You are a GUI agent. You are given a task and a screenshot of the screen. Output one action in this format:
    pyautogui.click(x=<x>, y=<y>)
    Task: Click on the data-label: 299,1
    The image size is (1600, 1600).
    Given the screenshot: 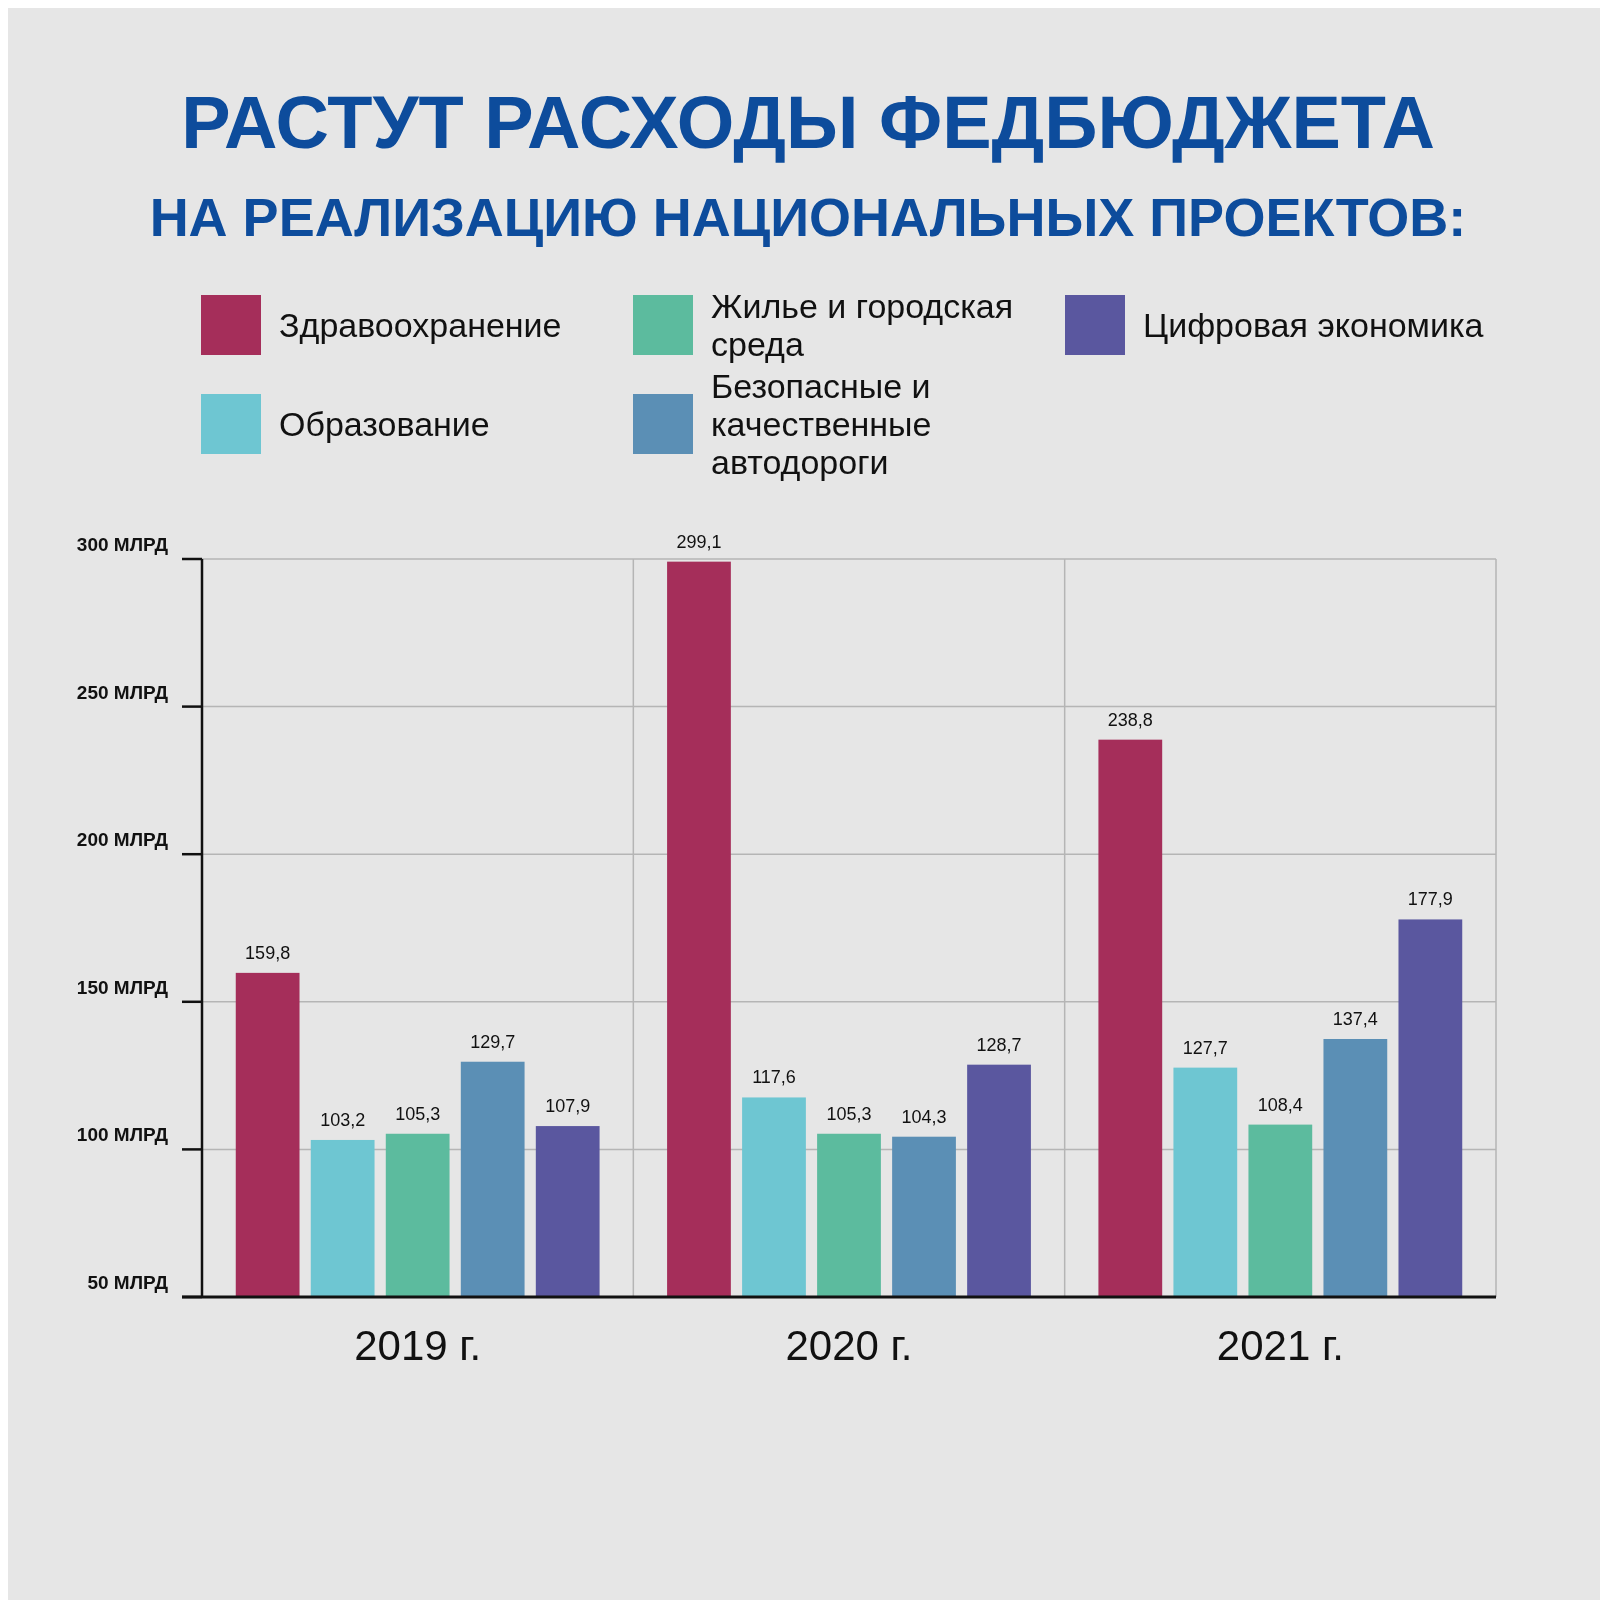 What is the action you would take?
    pyautogui.click(x=699, y=541)
    